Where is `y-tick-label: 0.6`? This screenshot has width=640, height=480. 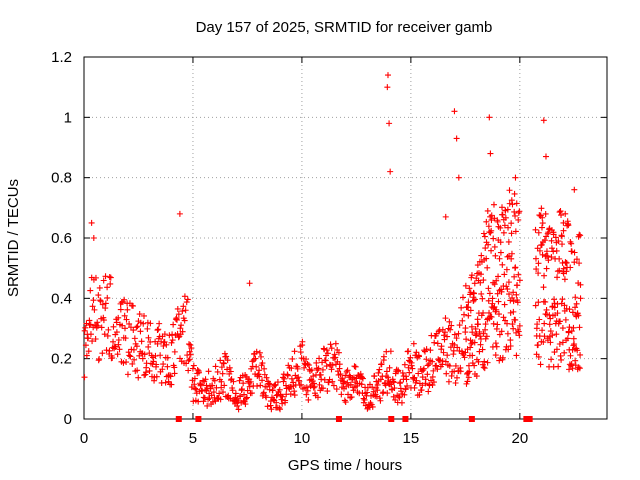
y-tick-label: 0.6 is located at coordinates (61, 238).